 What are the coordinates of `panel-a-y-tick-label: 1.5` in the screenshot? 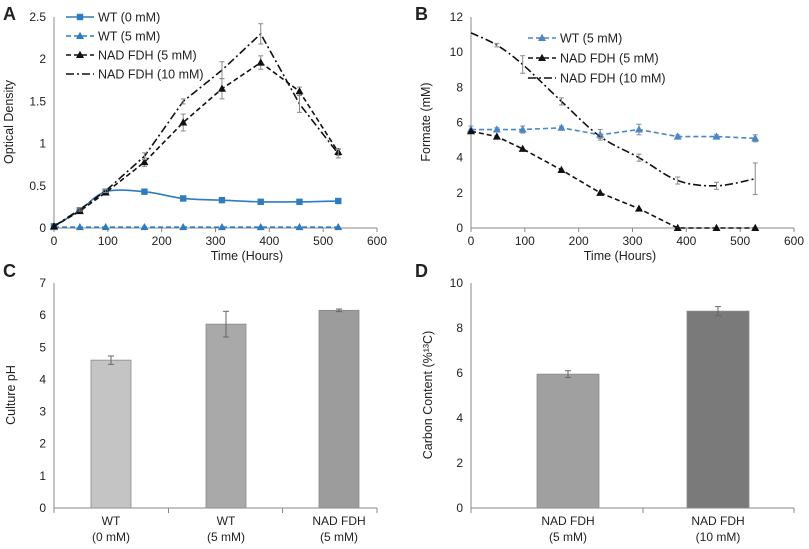 It's located at (37, 101).